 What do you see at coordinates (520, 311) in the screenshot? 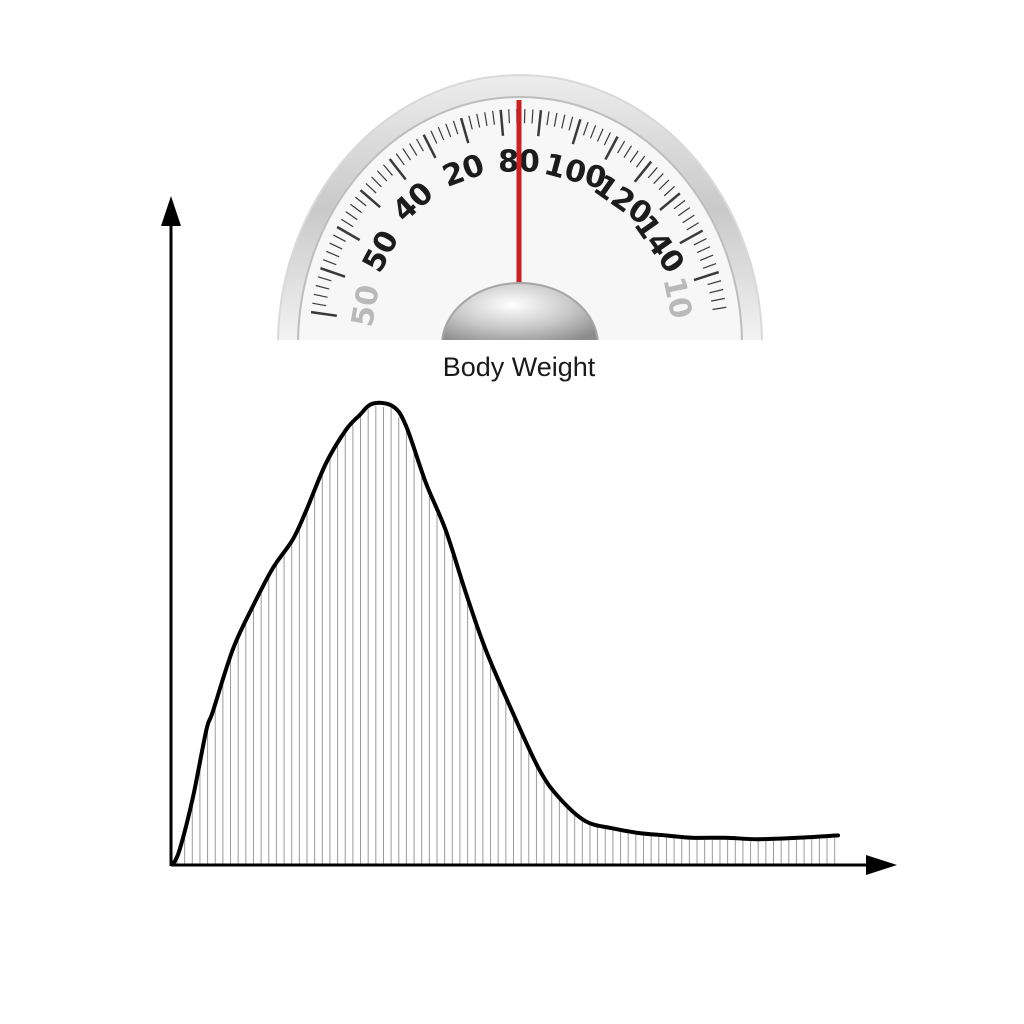
I see `scale-hub` at bounding box center [520, 311].